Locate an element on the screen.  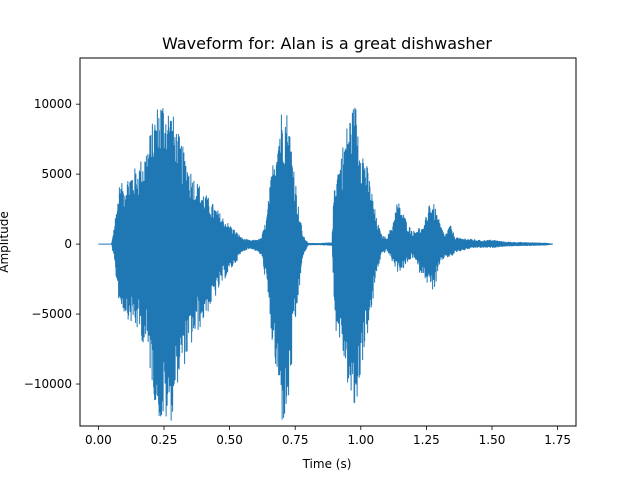
x-tick-label: 1.75 is located at coordinates (557, 440).